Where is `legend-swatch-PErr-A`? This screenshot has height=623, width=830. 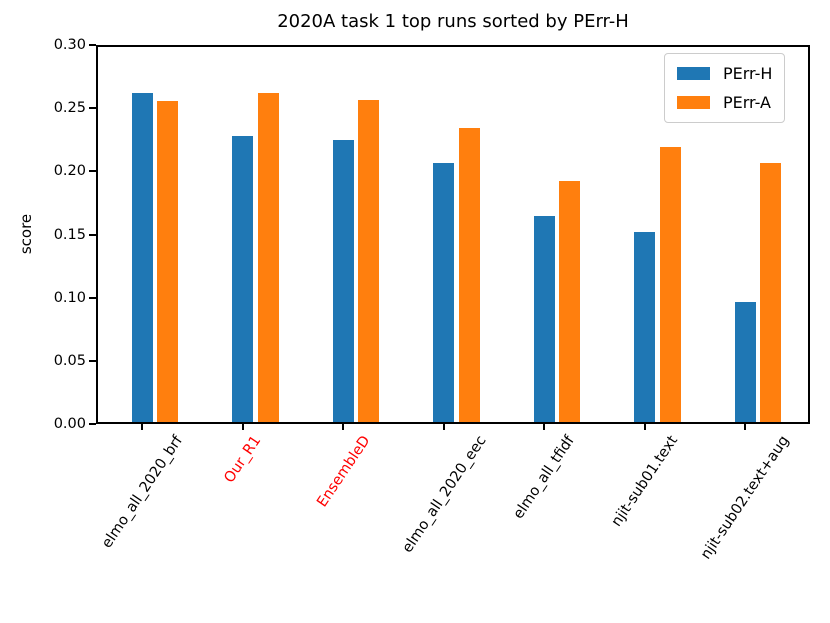 legend-swatch-PErr-A is located at coordinates (693, 102).